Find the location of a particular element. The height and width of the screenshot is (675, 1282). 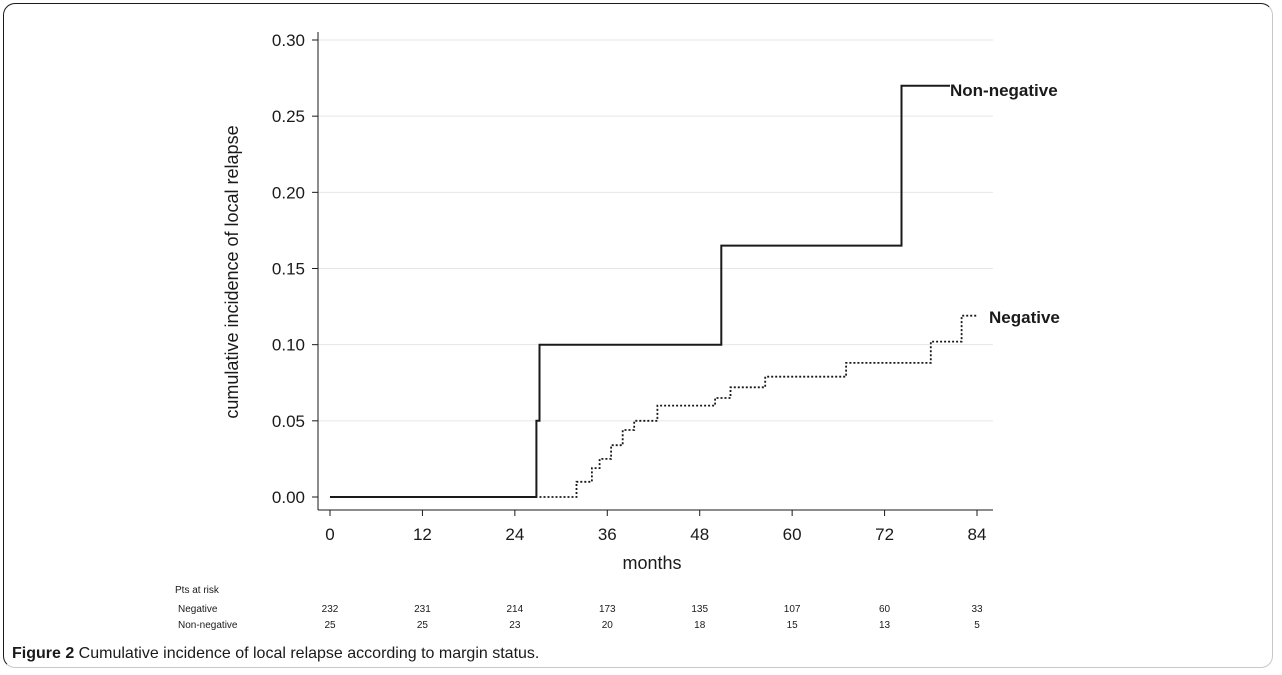

x-axis-title: months is located at coordinates (651, 563).